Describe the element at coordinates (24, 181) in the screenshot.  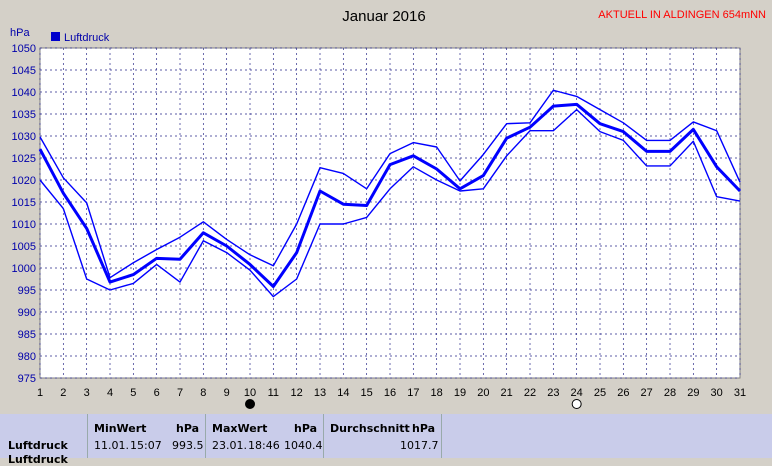
I see `y-tick-label: 1020` at that location.